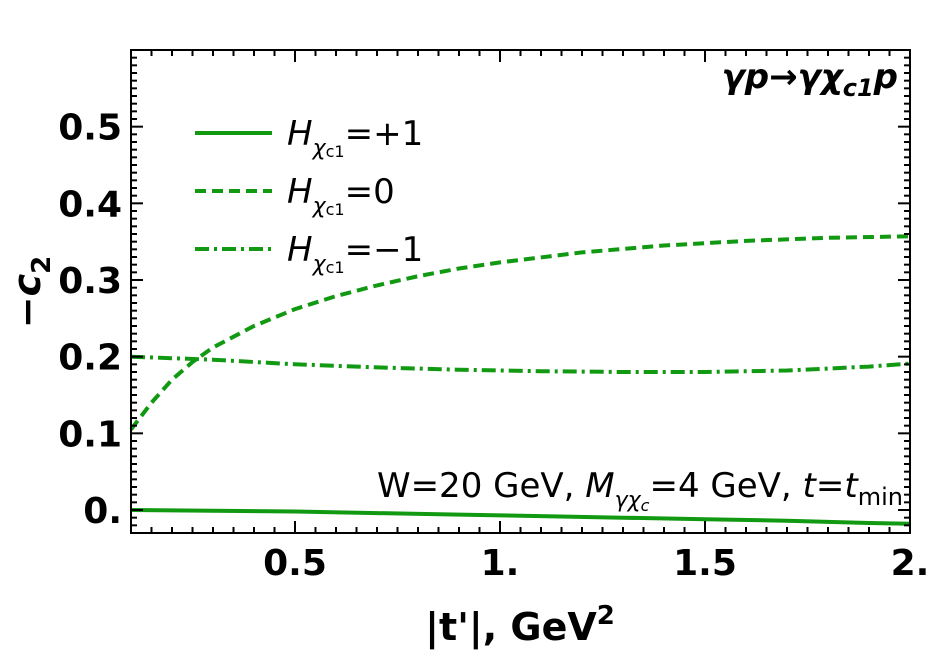 This screenshot has height=650, width=932. Describe the element at coordinates (90, 281) in the screenshot. I see `y-tick-label: 0.3` at that location.